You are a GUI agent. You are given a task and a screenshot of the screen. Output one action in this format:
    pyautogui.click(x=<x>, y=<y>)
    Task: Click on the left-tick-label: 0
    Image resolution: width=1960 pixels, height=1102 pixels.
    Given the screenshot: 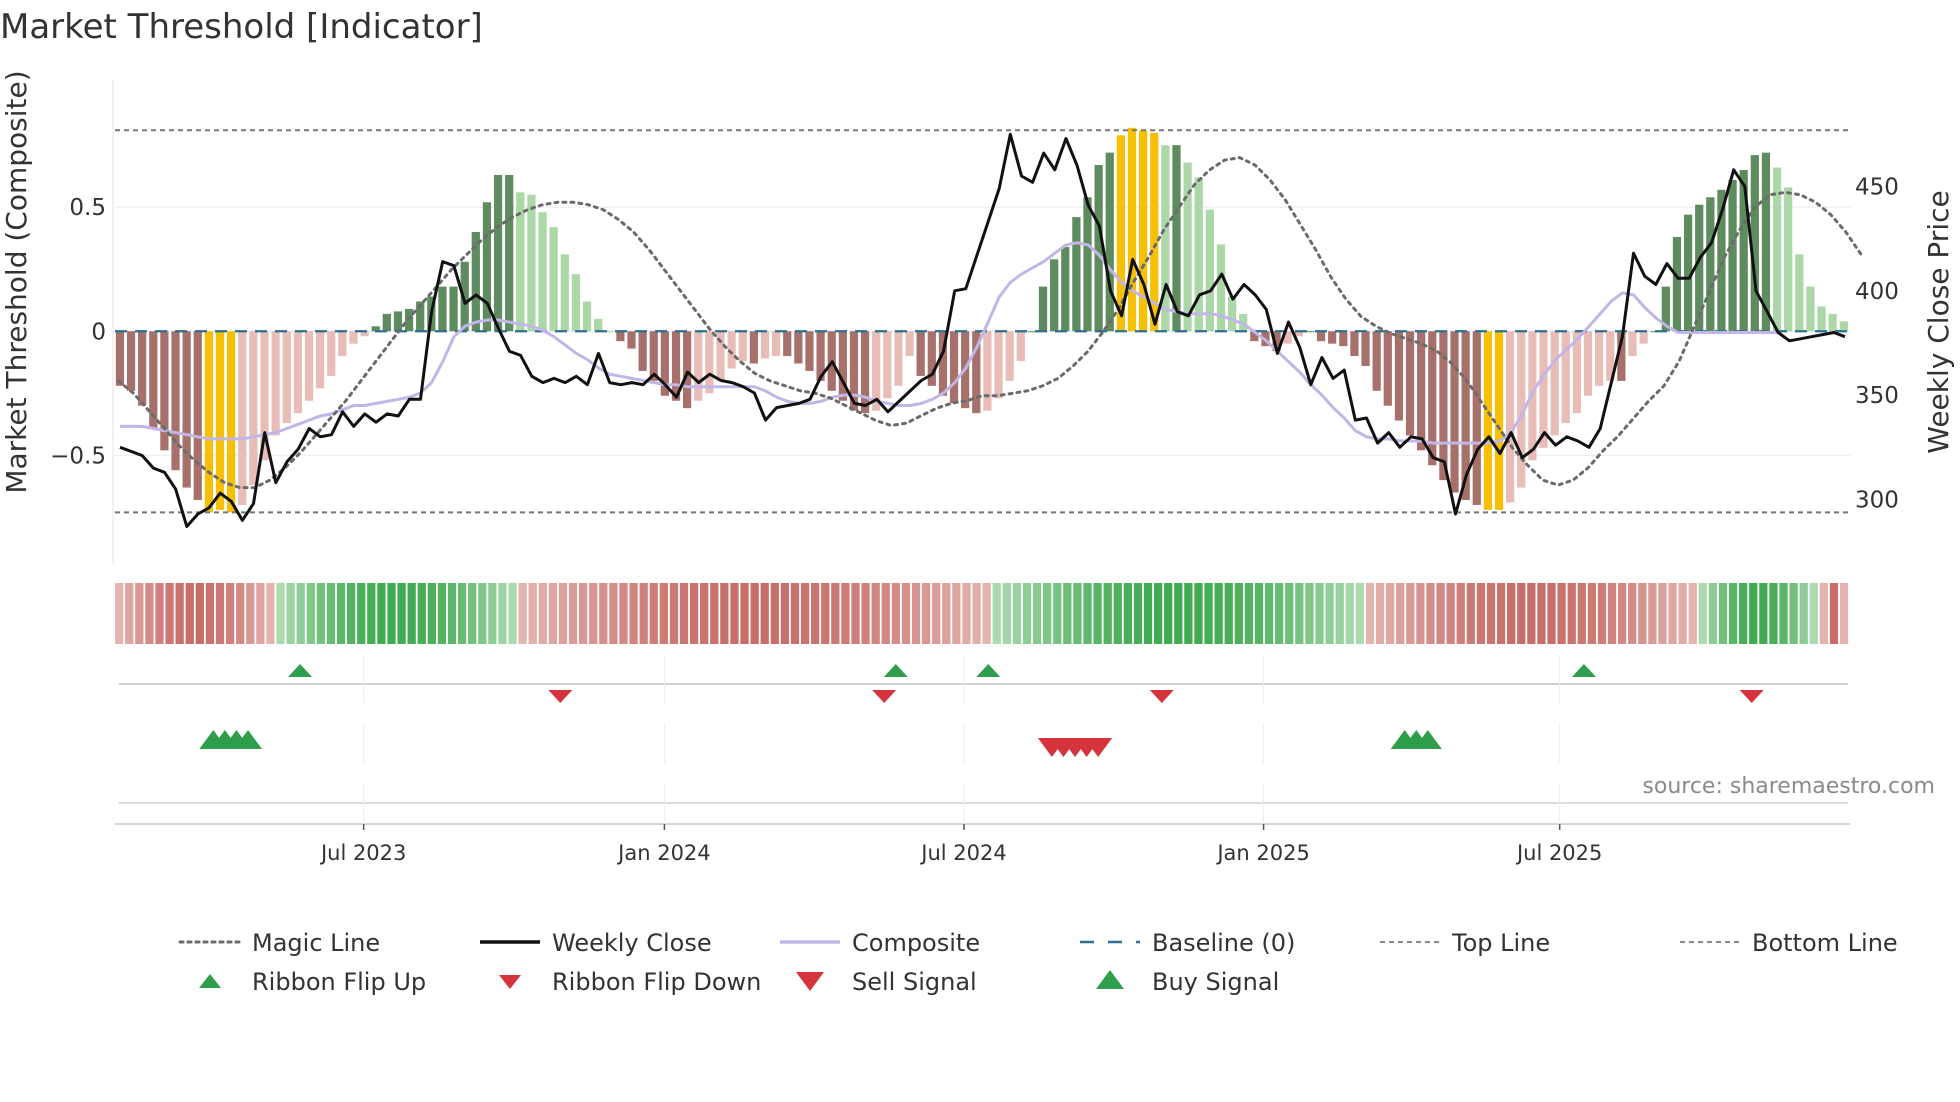 What is the action you would take?
    pyautogui.click(x=98, y=332)
    